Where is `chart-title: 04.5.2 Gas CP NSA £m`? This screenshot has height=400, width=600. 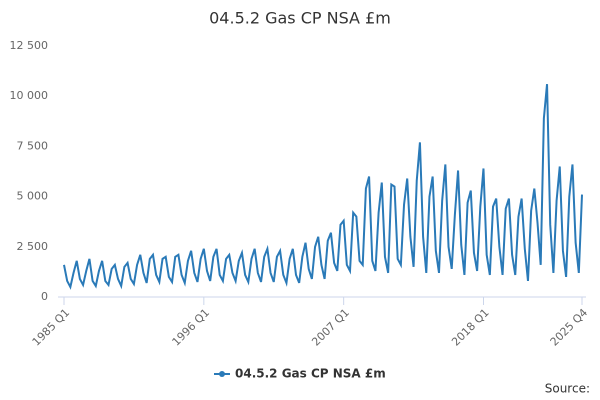 chart-title: 04.5.2 Gas CP NSA £m is located at coordinates (300, 18).